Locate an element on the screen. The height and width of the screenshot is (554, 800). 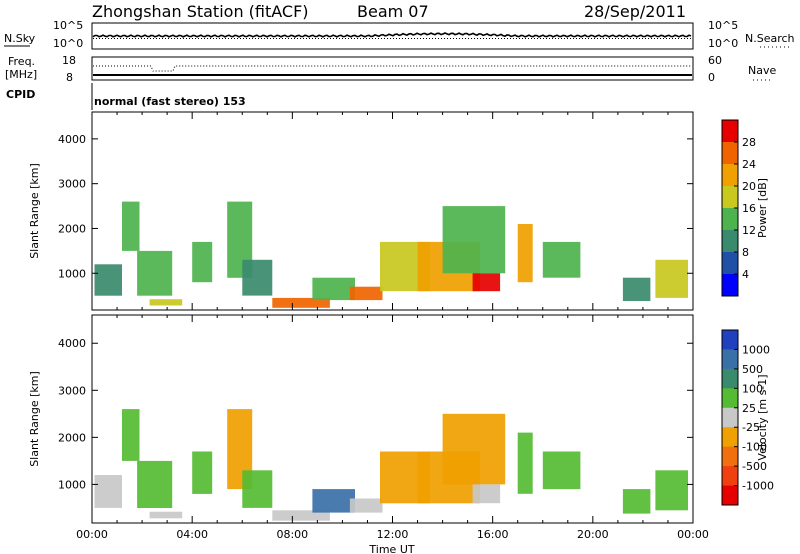
cpid-text: normal (fast stereo) 153 is located at coordinates (170, 101).